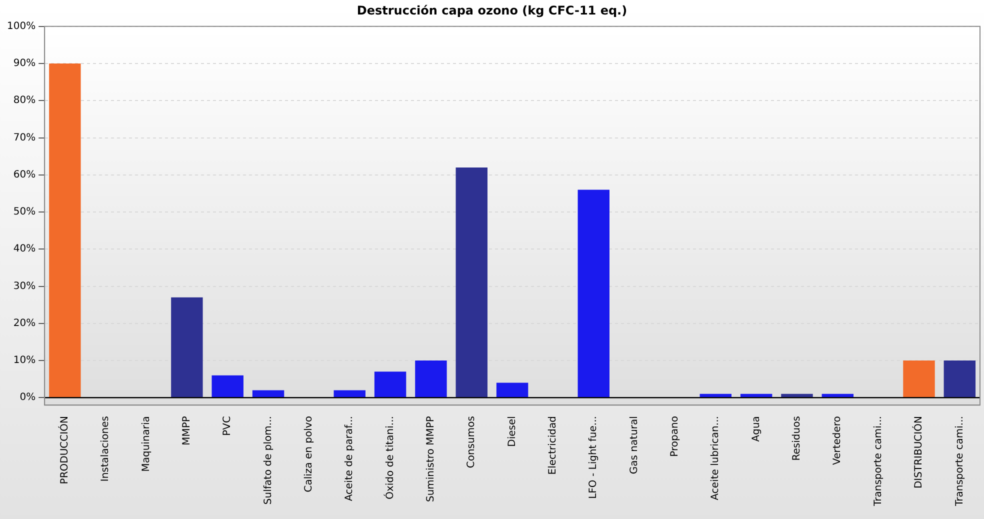 The width and height of the screenshot is (984, 519). What do you see at coordinates (21, 26) in the screenshot?
I see `y-tick-label: 100%` at bounding box center [21, 26].